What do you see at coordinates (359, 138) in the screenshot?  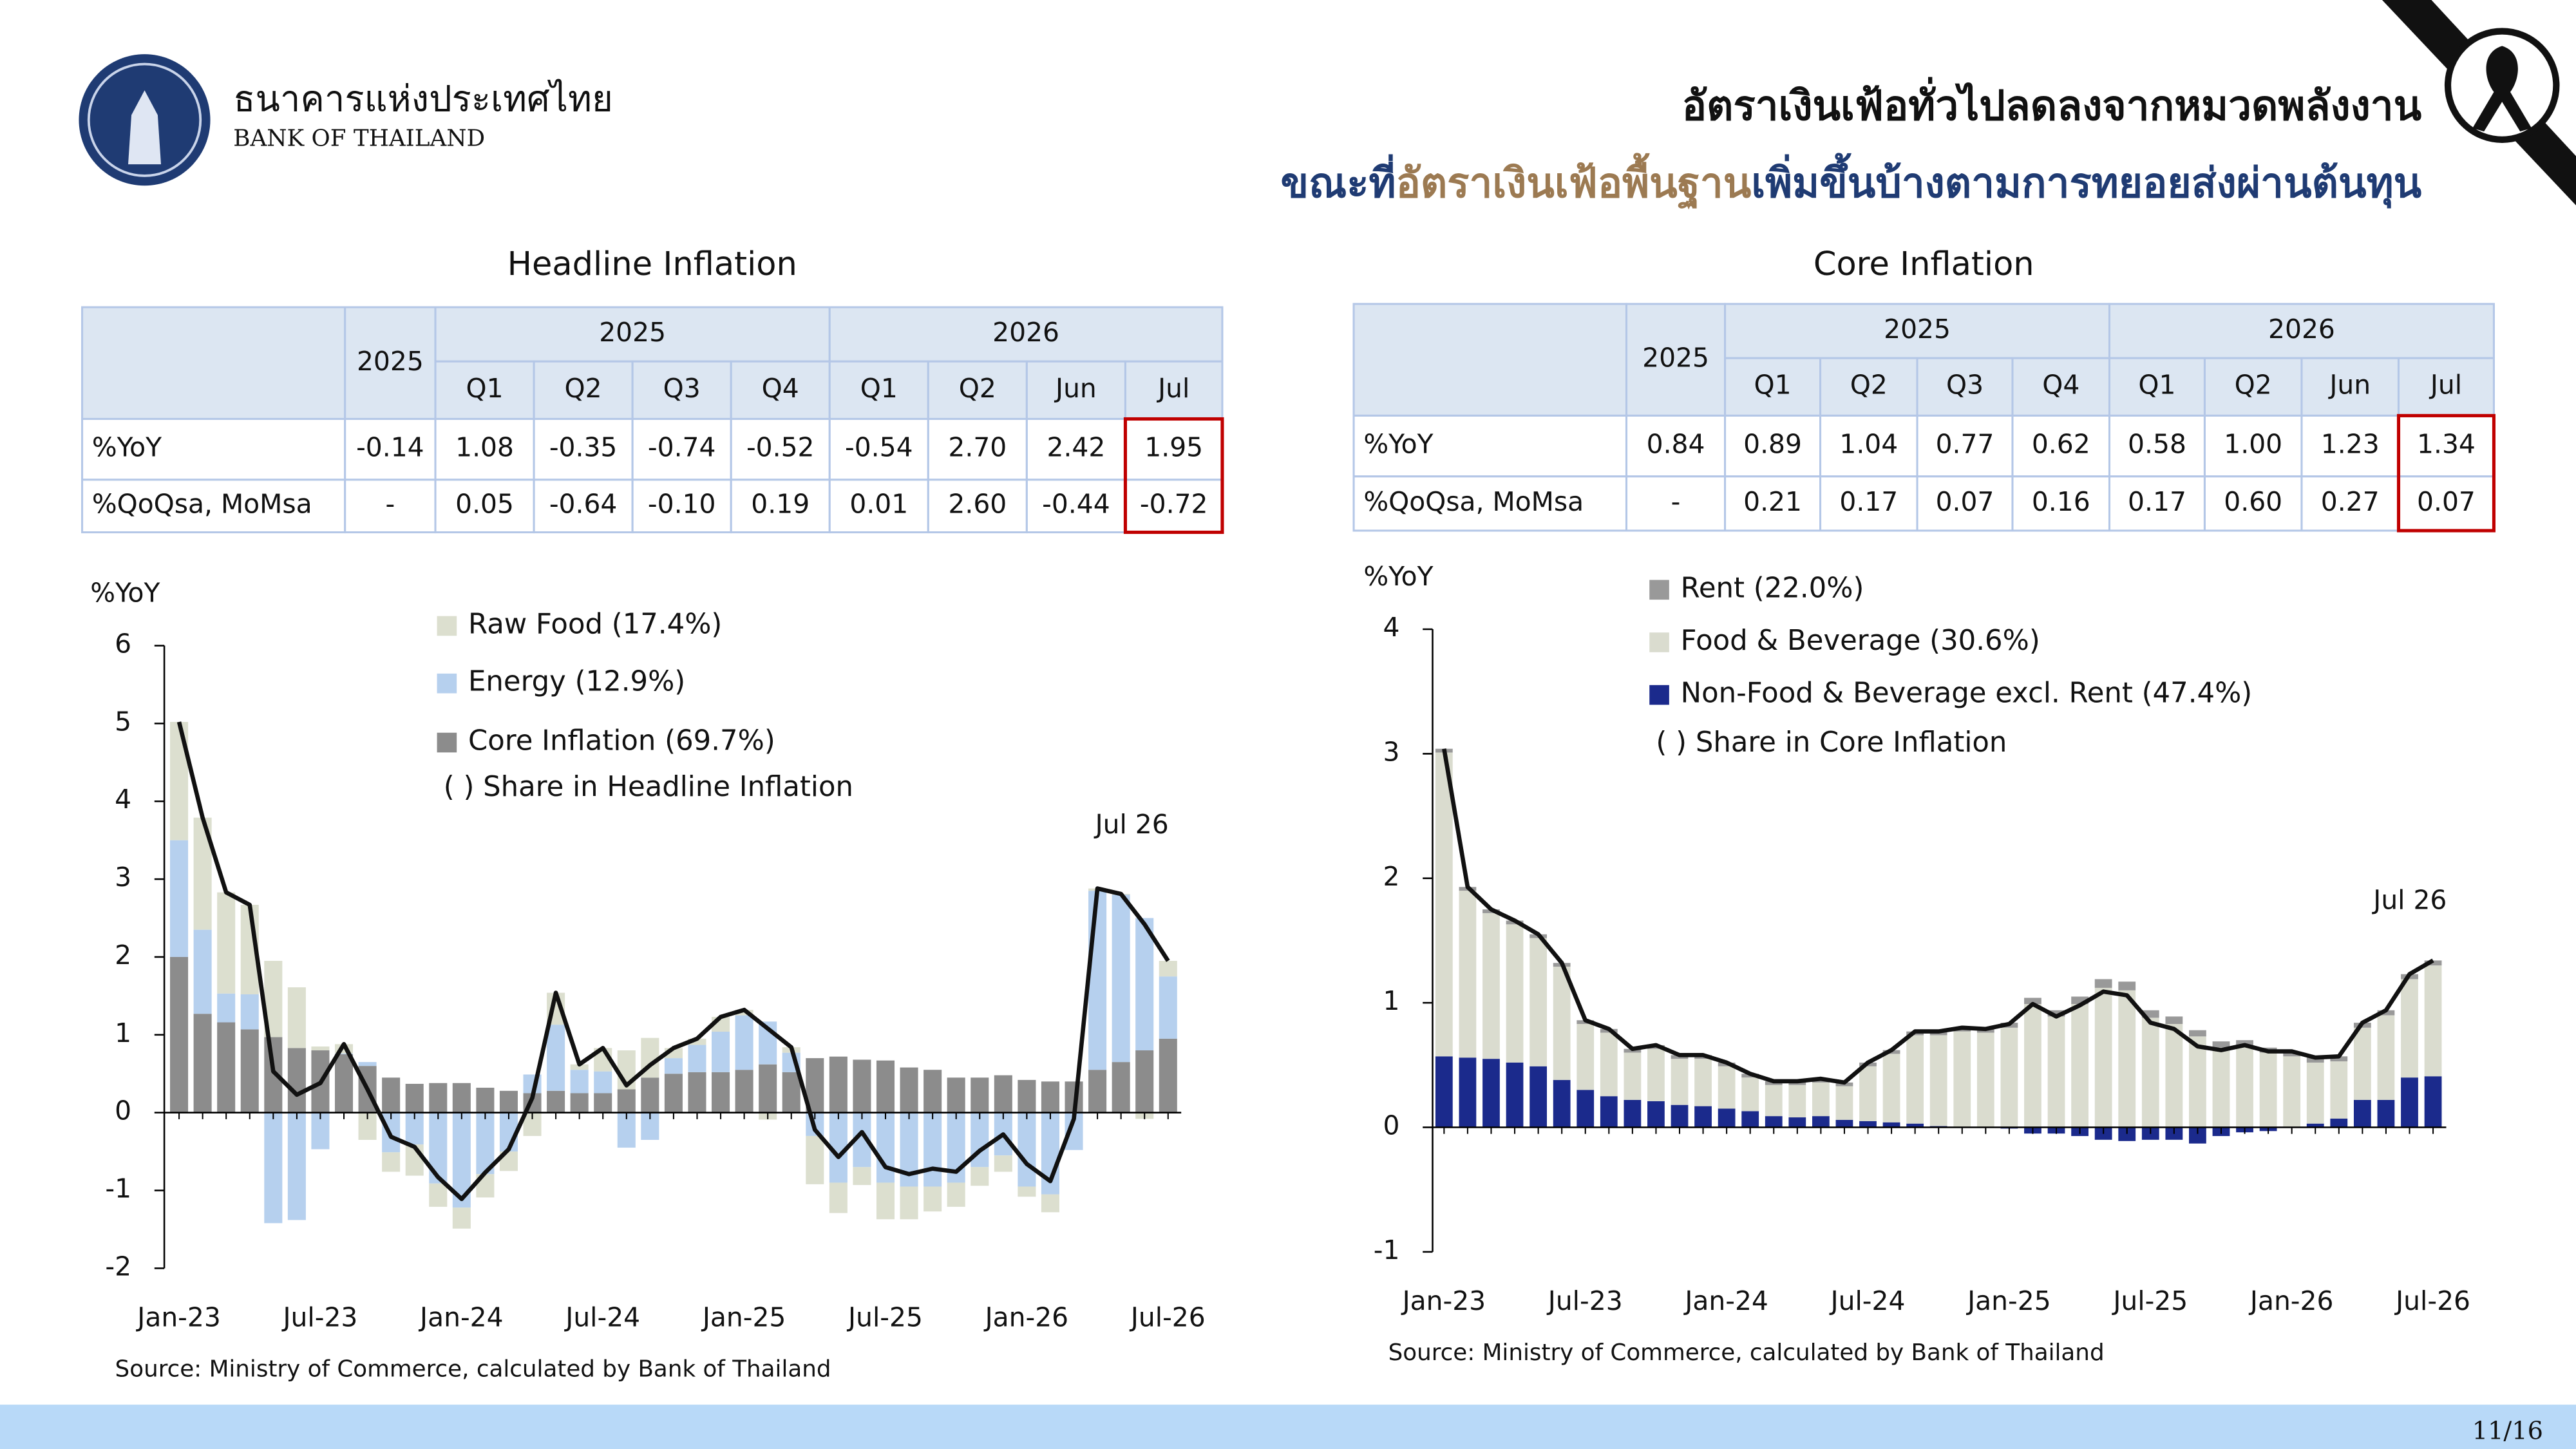 I see `org-en: BANK OF THAILAND` at bounding box center [359, 138].